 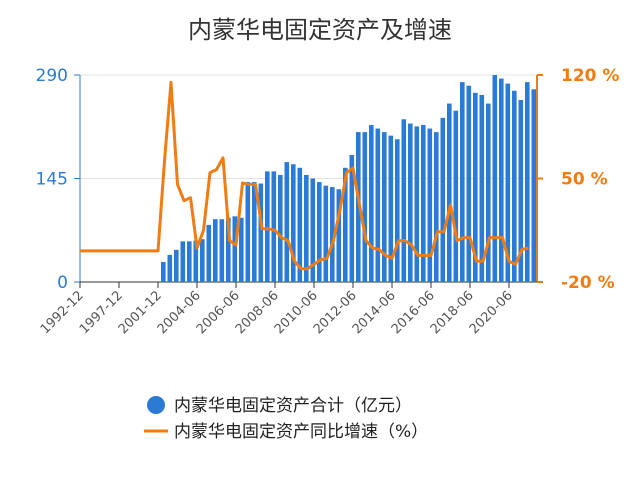 What do you see at coordinates (293, 406) in the screenshot?
I see `legend-label: 内蒙华电固定资产合计（亿元）` at bounding box center [293, 406].